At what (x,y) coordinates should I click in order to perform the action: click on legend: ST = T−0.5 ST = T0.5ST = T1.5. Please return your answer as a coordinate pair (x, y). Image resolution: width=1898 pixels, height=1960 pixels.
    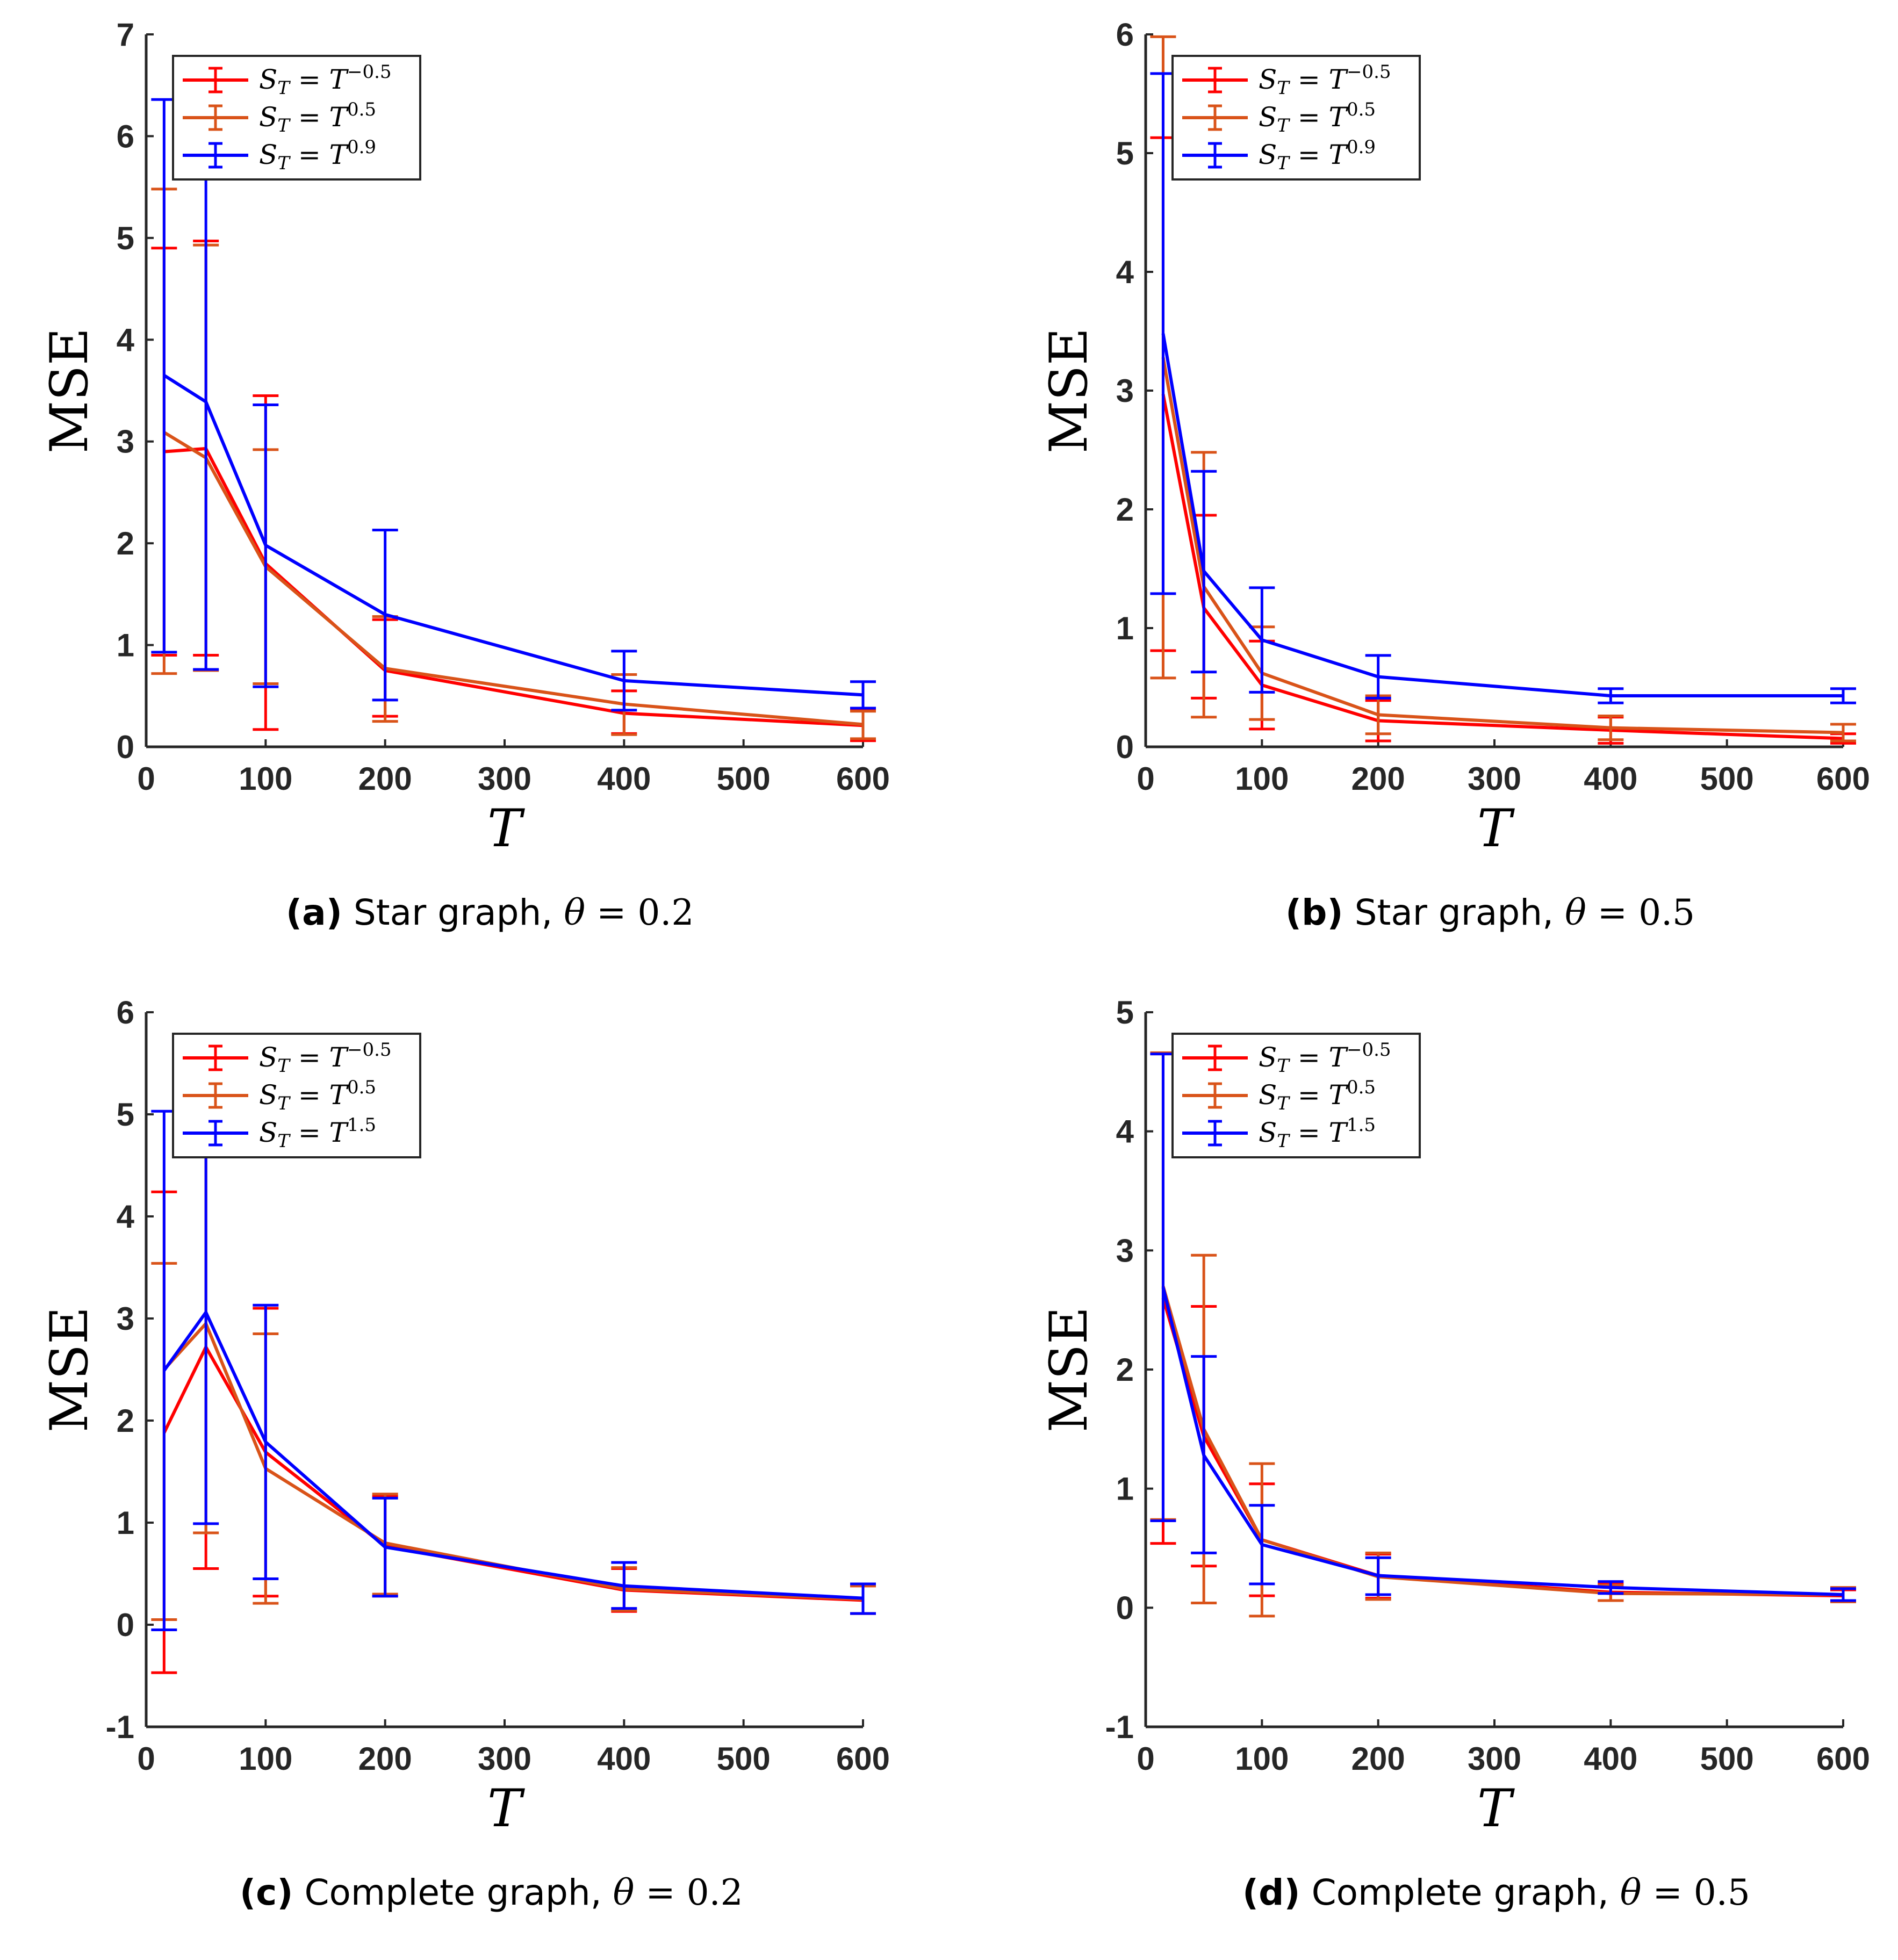
    Looking at the image, I should click on (1296, 1095).